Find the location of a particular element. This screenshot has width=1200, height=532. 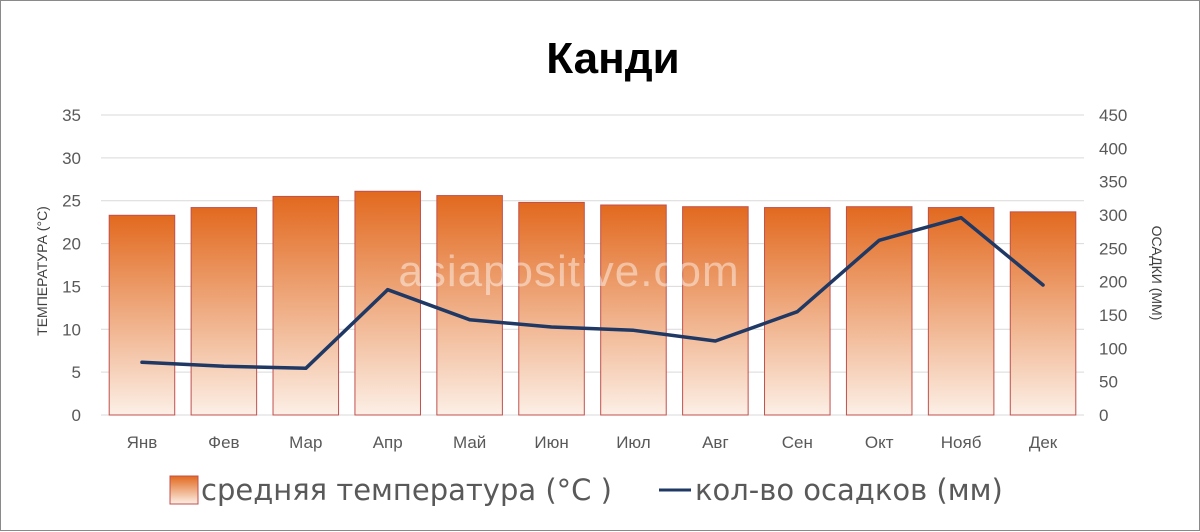

category-label: Окт is located at coordinates (879, 442).